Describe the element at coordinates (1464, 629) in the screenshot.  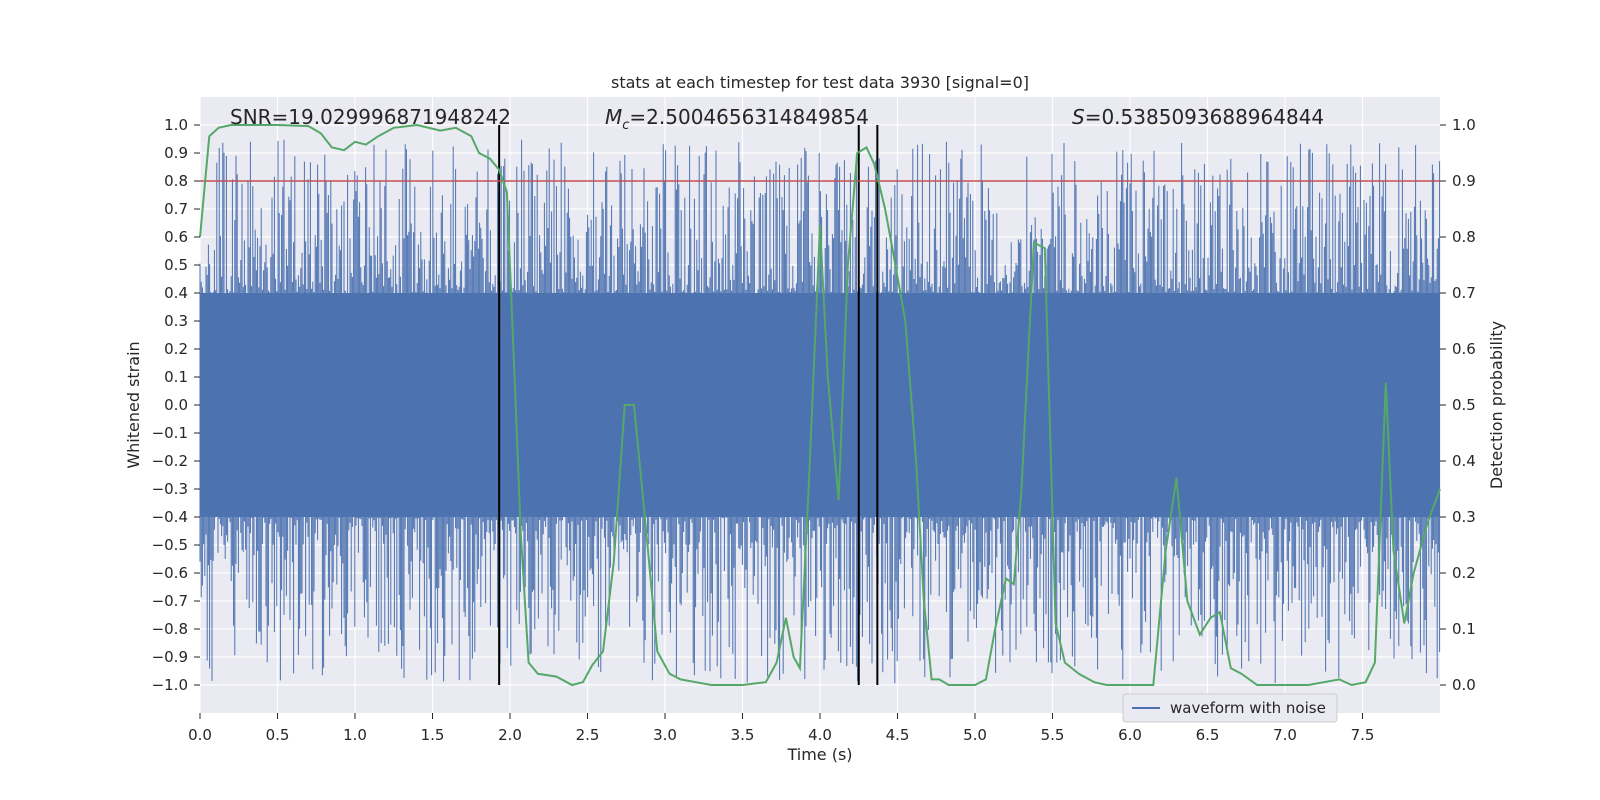
I see `right-tick-label: 0.1` at that location.